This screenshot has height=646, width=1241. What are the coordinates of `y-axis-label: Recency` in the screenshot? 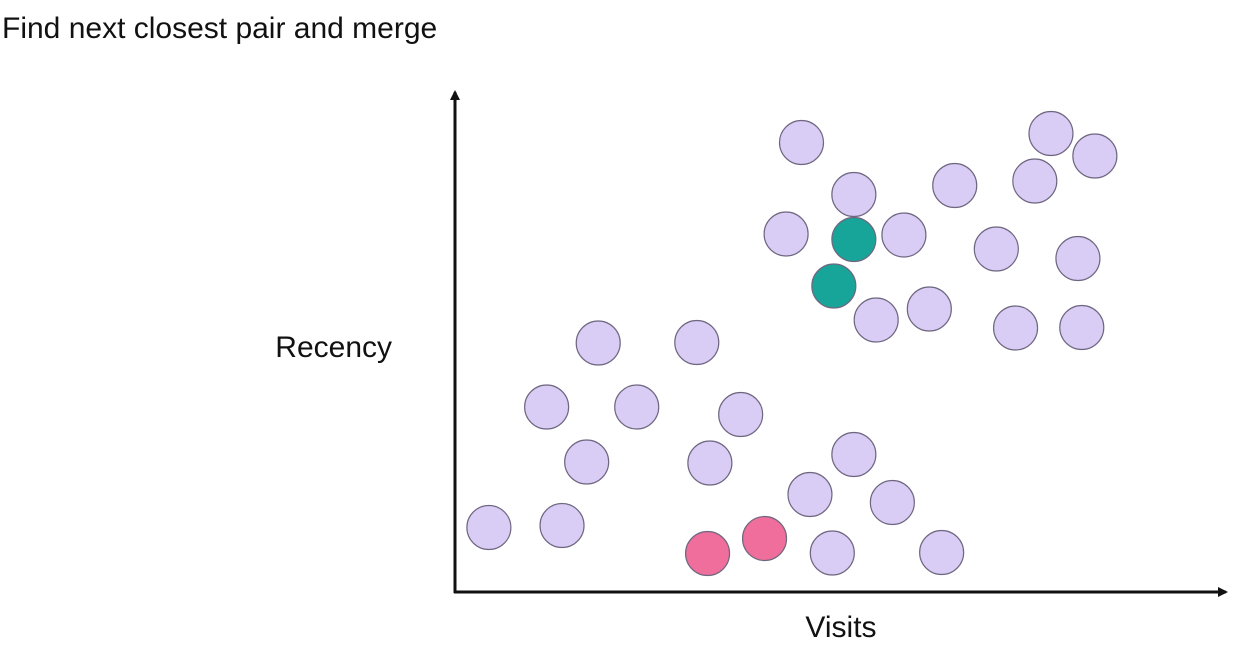 It's located at (333, 347).